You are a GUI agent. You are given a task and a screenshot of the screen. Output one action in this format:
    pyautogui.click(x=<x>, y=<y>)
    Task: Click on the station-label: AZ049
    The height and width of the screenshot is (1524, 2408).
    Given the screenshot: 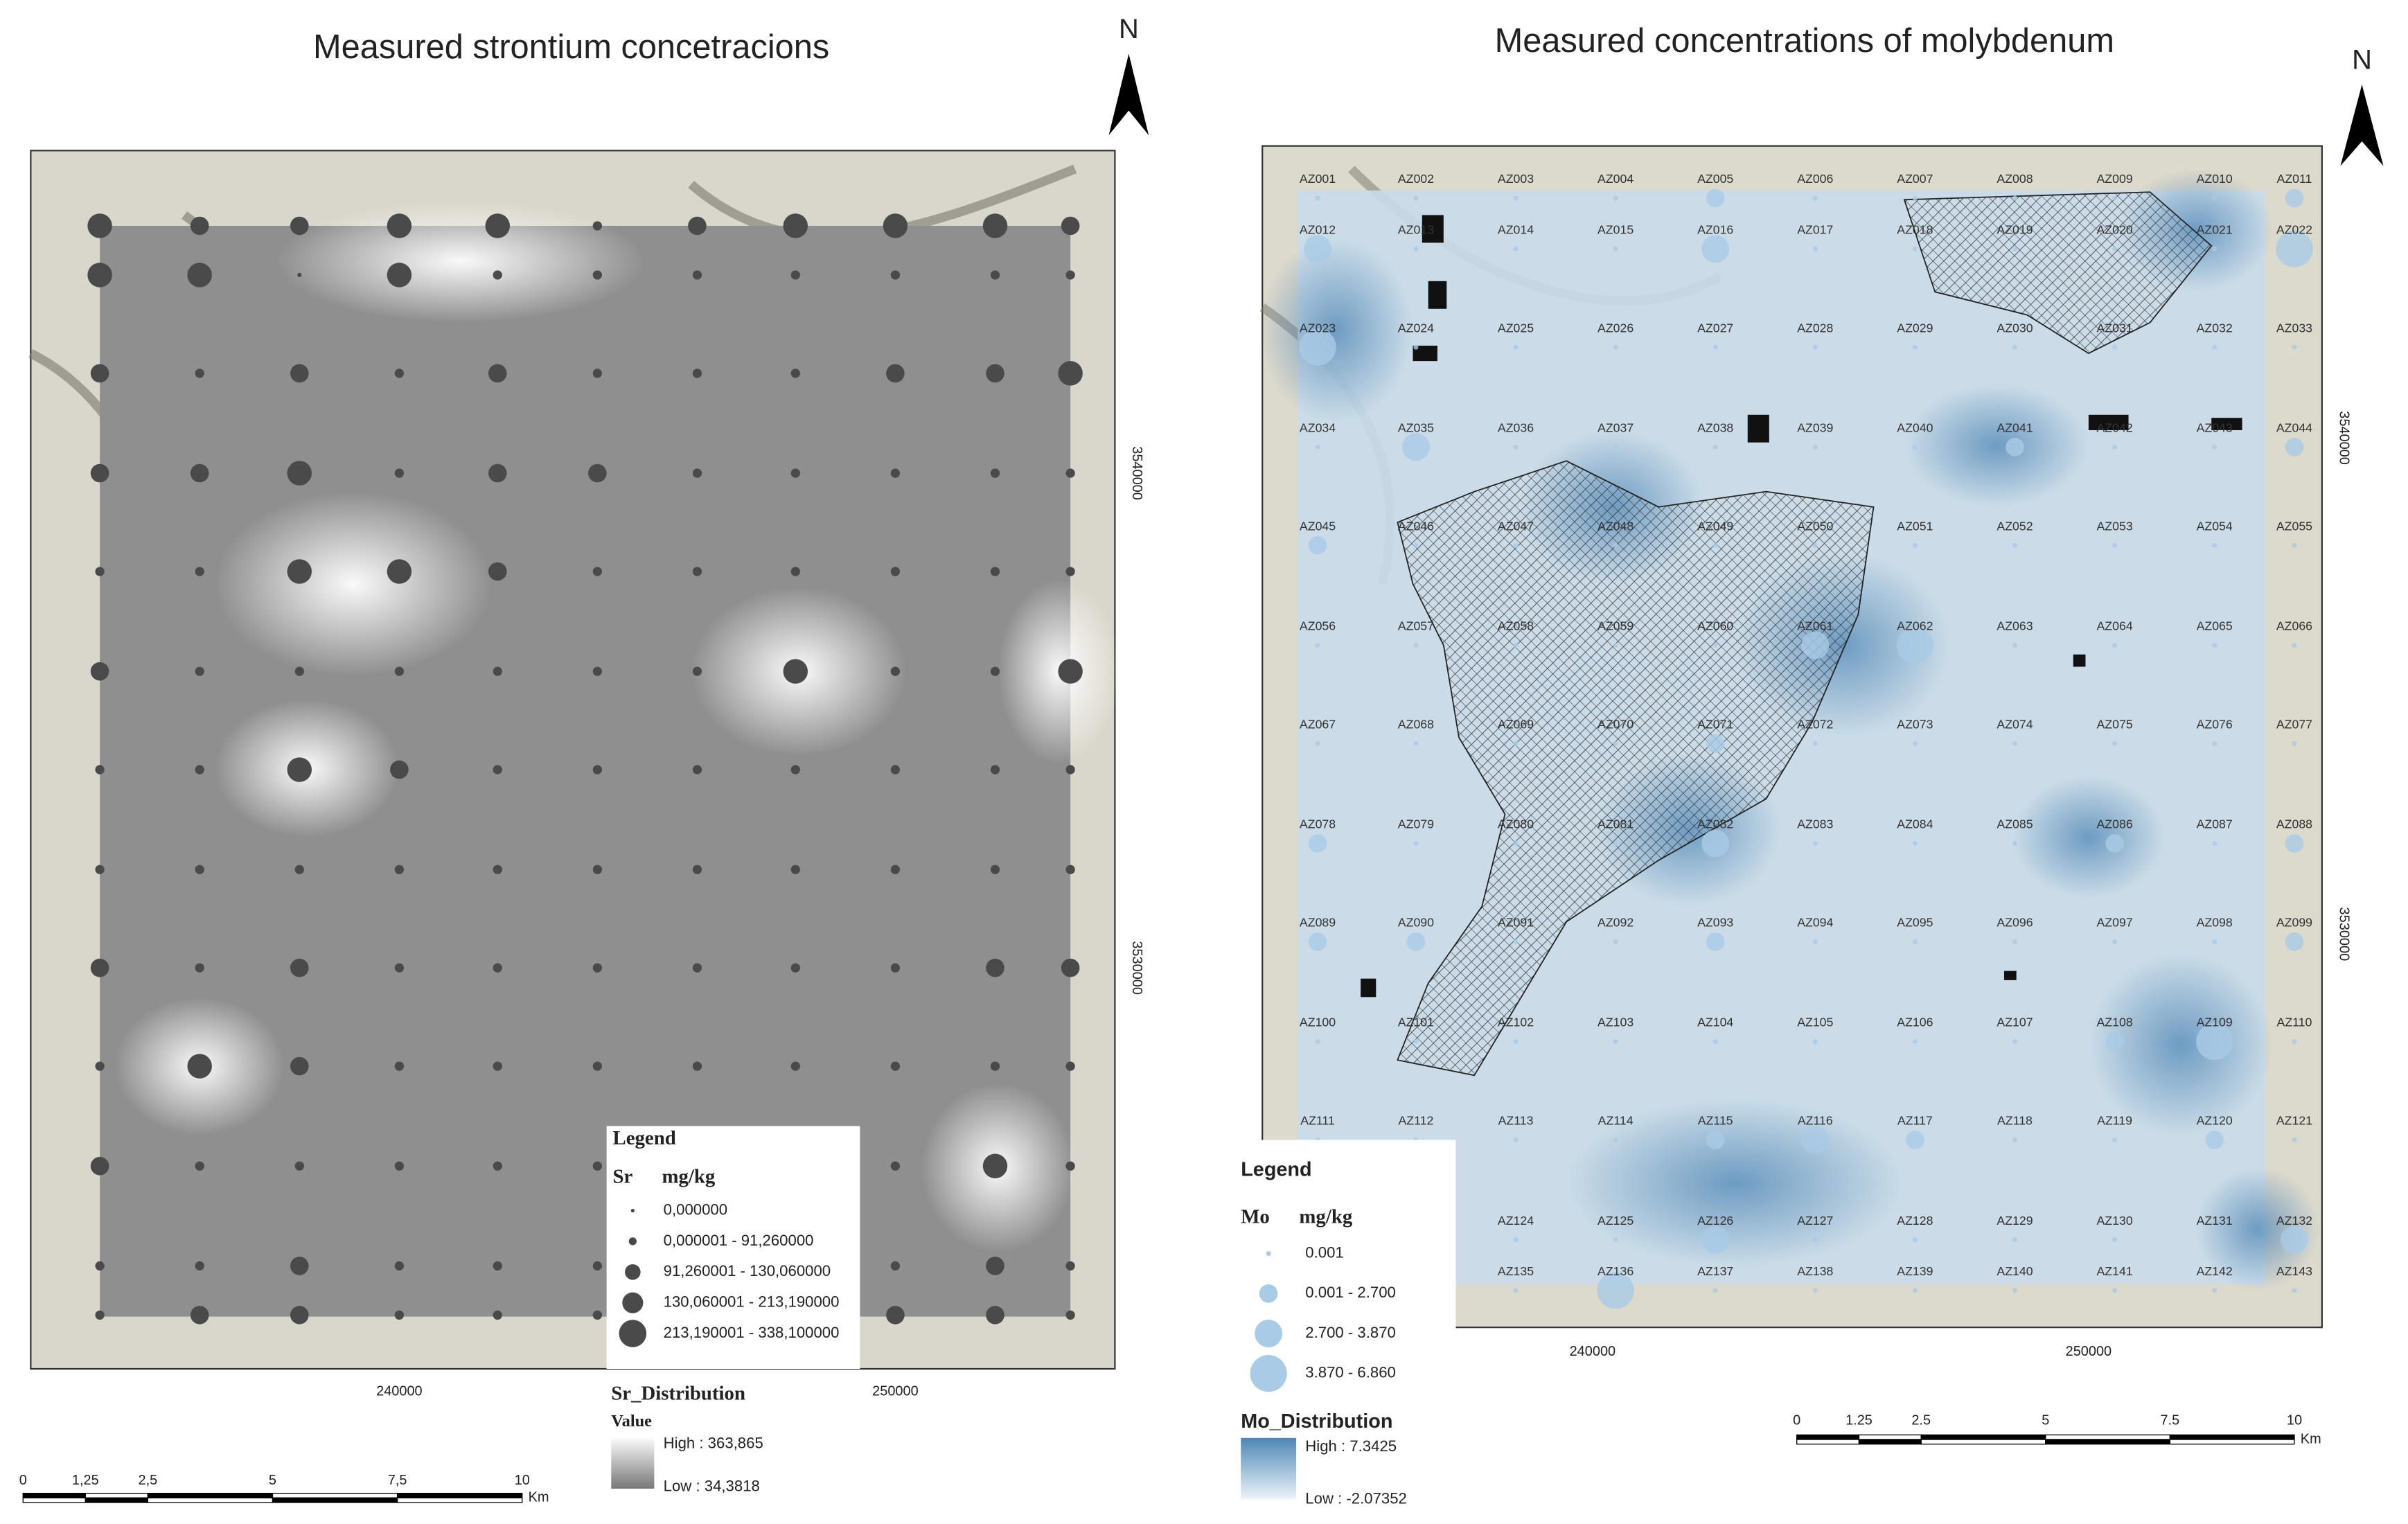 What is the action you would take?
    pyautogui.click(x=1715, y=526)
    